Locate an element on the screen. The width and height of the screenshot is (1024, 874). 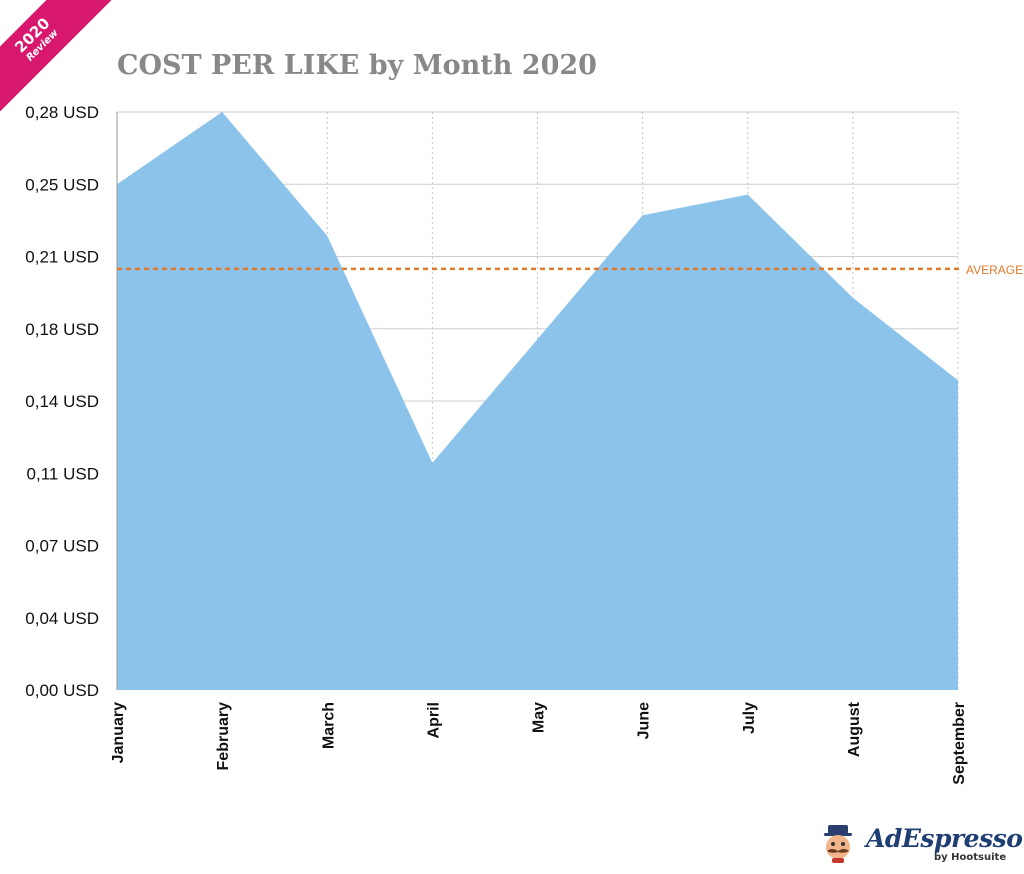
logo-wordmark: AdEspresso is located at coordinates (944, 838).